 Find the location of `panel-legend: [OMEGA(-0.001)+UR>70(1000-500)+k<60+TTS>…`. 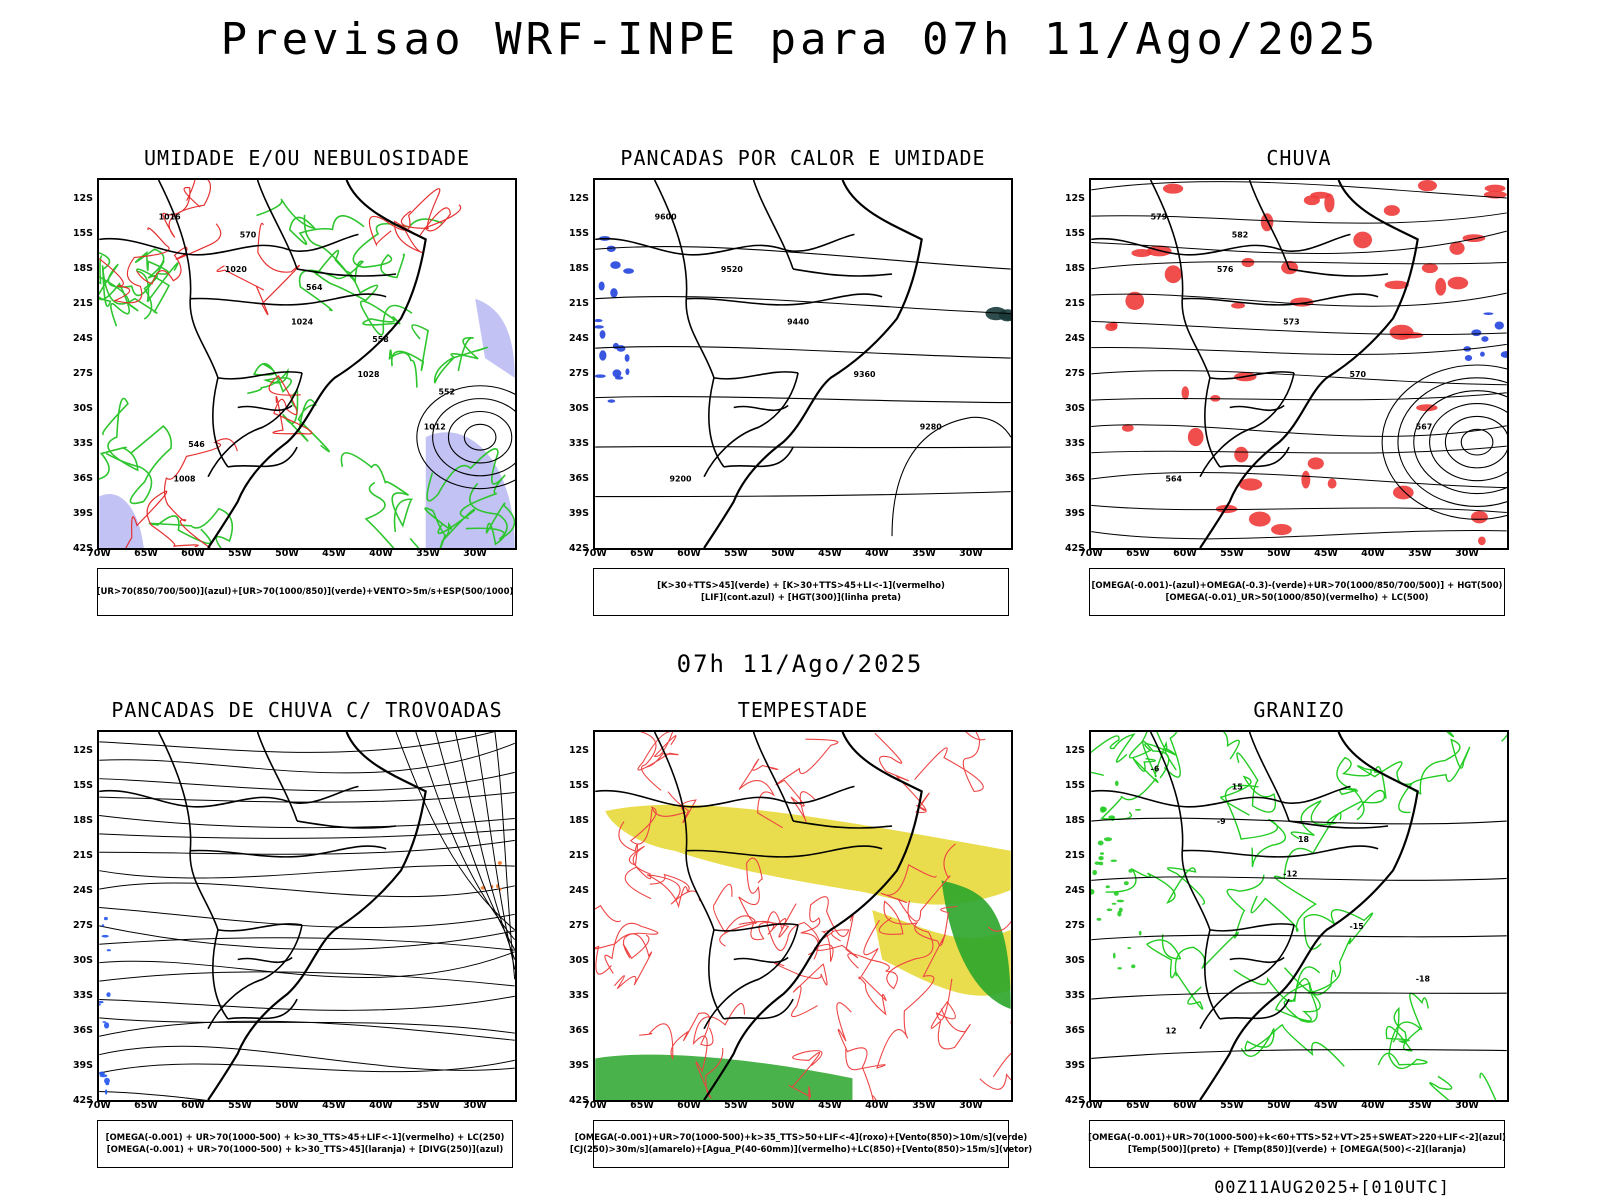

panel-legend: [OMEGA(-0.001)+UR>70(1000-500)+k<60+TTS>… is located at coordinates (1297, 1144).